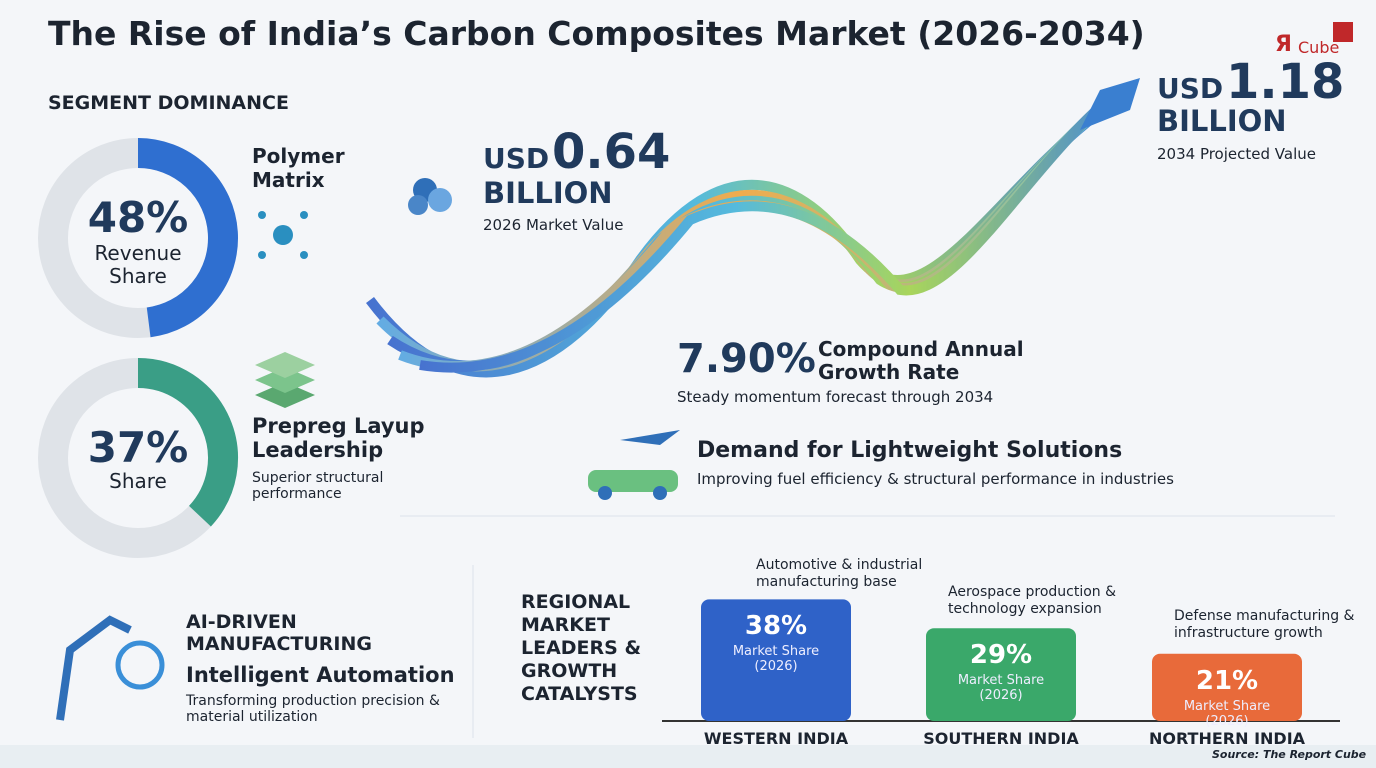 This screenshot has width=1376, height=768. What do you see at coordinates (320, 675) in the screenshot?
I see `ai-subtitle: Intelligent Automation` at bounding box center [320, 675].